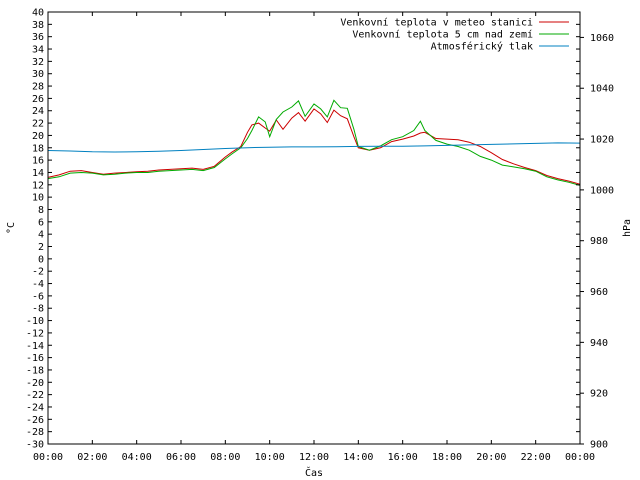  I want to click on y-tick-label: -4, so click(38, 284).